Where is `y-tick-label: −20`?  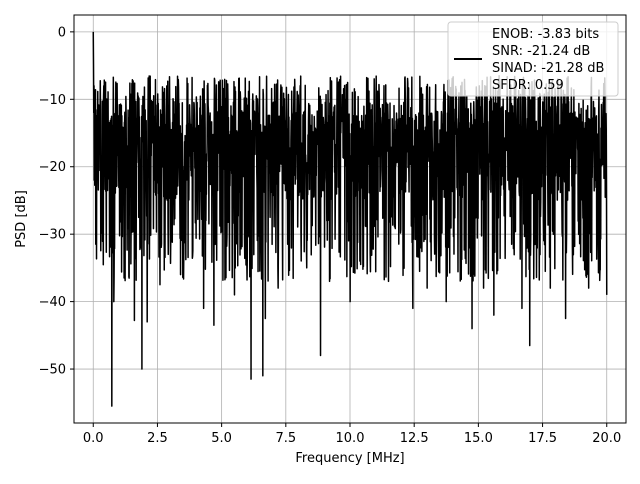 y-tick-label: −20 is located at coordinates (52, 167).